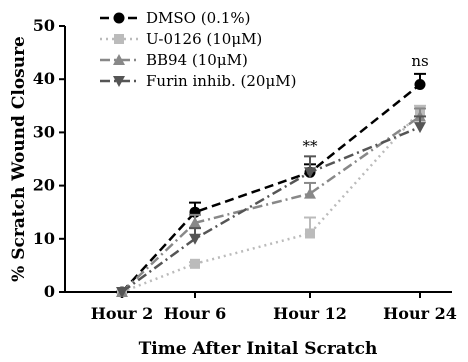 The image size is (468, 362). I want to click on x-ticks: Hour 2 Hour 6 Hour 12 Hour 24, so click(274, 307).